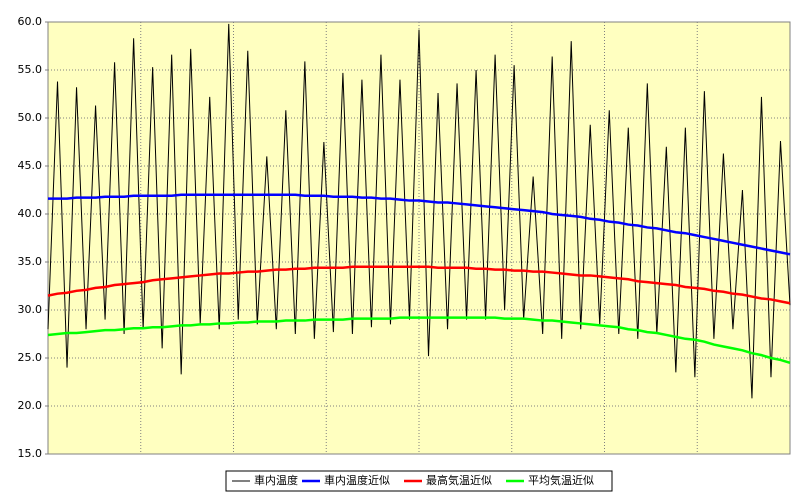 The width and height of the screenshot is (800, 497). Describe the element at coordinates (30, 21) in the screenshot. I see `y-tick-label: 60.0` at that location.